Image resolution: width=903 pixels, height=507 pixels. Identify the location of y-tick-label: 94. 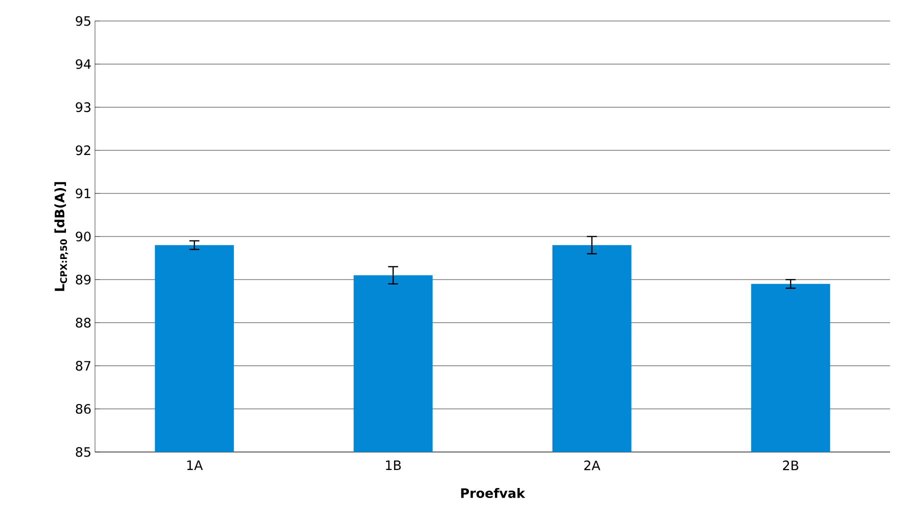
(83, 64).